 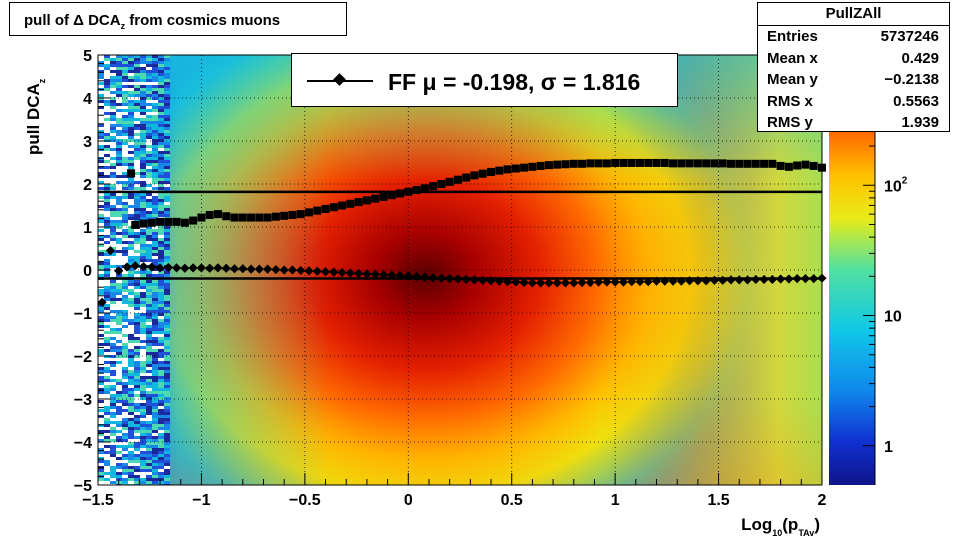 What do you see at coordinates (87, 56) in the screenshot?
I see `y-tick-label: 5` at bounding box center [87, 56].